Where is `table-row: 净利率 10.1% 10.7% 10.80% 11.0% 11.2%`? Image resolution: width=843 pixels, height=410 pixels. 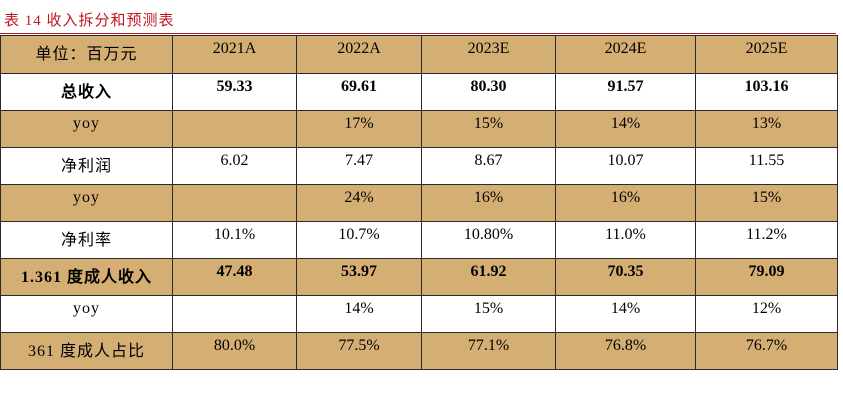
table-row: 净利率 10.1% 10.7% 10.80% 11.0% 11.2% is located at coordinates (419, 240).